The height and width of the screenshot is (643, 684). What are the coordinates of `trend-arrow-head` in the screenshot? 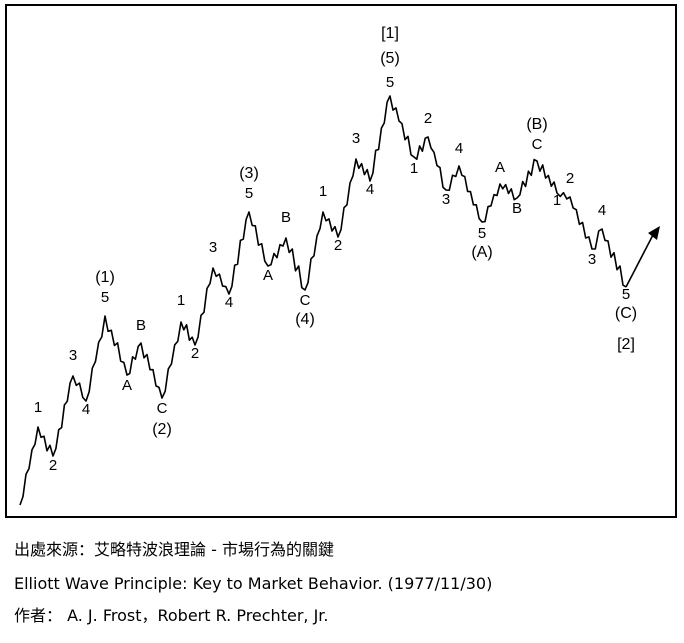 It's located at (654, 233).